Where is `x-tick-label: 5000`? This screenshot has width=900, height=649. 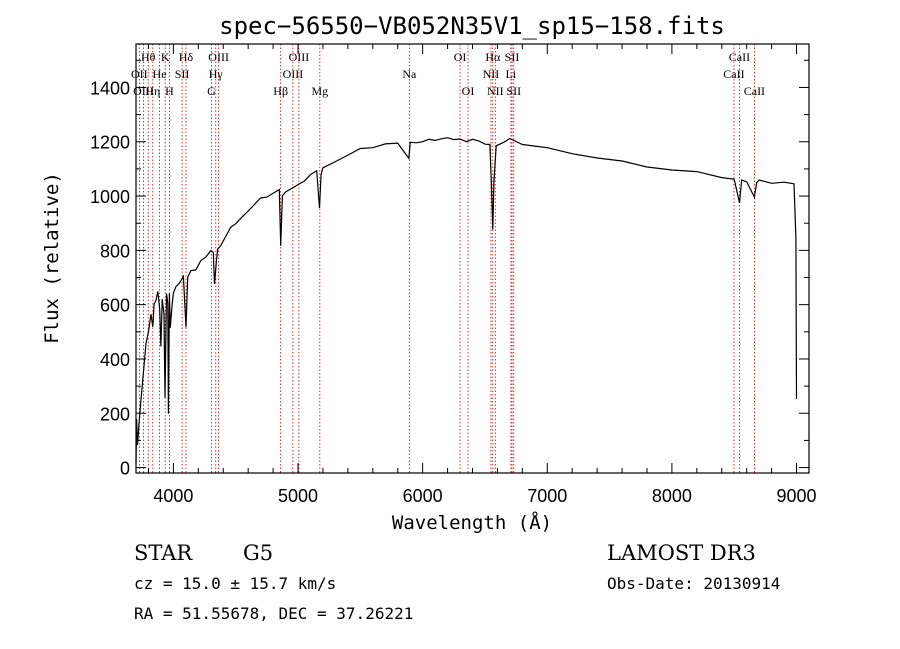 x-tick-label: 5000 is located at coordinates (298, 496).